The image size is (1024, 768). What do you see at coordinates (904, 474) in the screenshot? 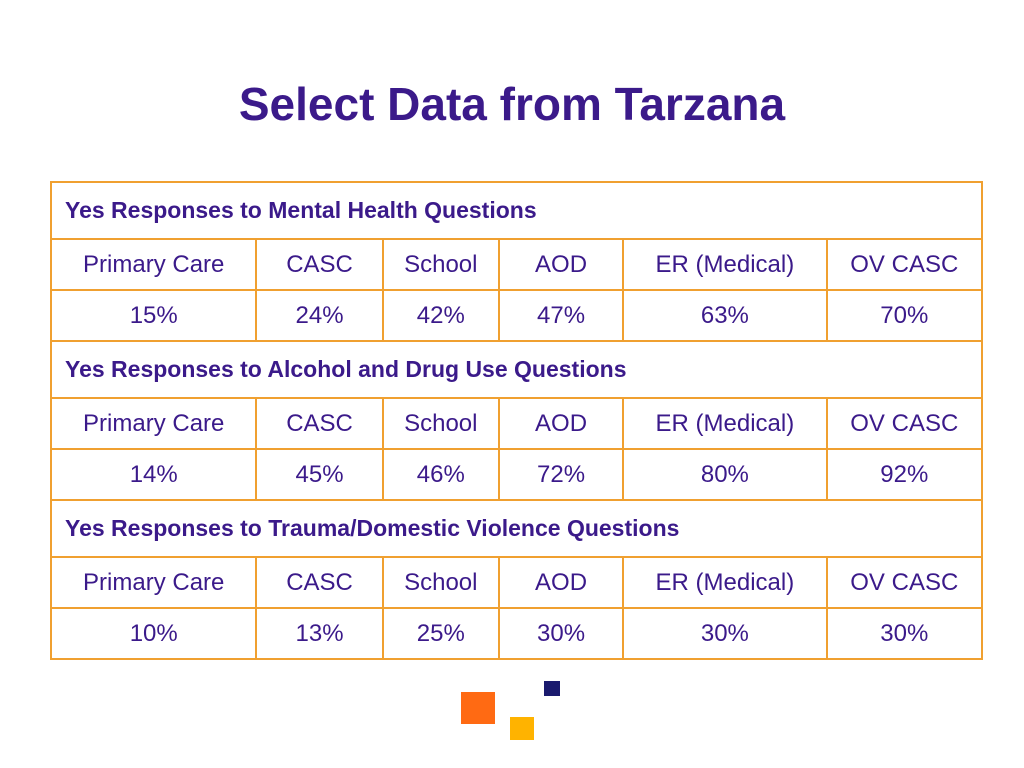
I see `table-cell: 92%` at bounding box center [904, 474].